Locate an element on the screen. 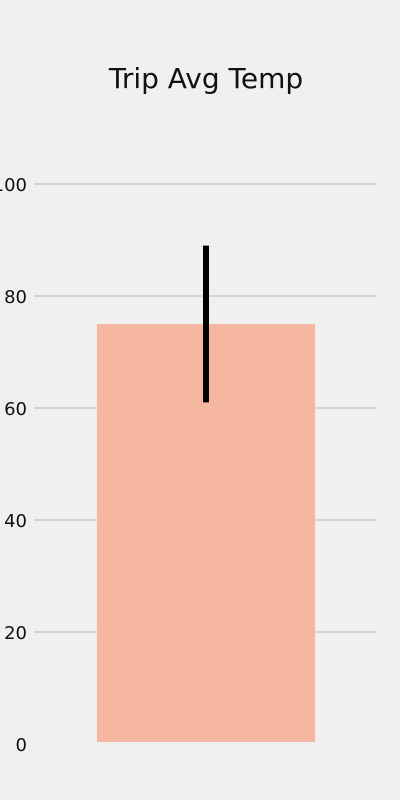  chart-title: Trip Avg Temp is located at coordinates (205, 78).